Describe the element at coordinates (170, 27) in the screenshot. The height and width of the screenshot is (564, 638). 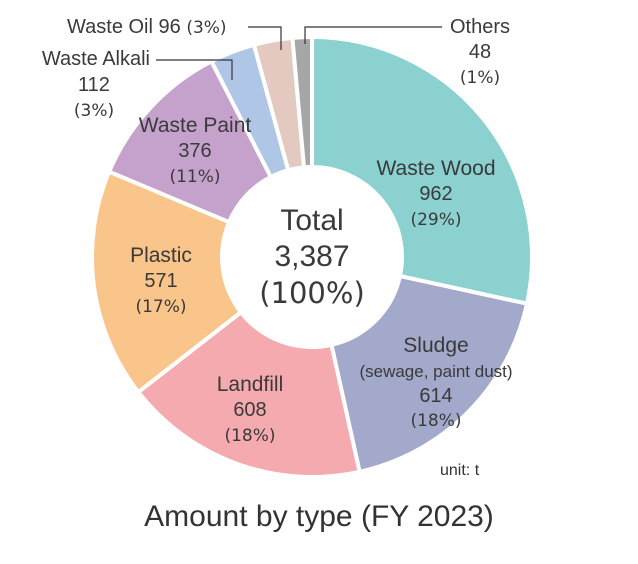
I see `label-waste-oil-value: 96` at that location.